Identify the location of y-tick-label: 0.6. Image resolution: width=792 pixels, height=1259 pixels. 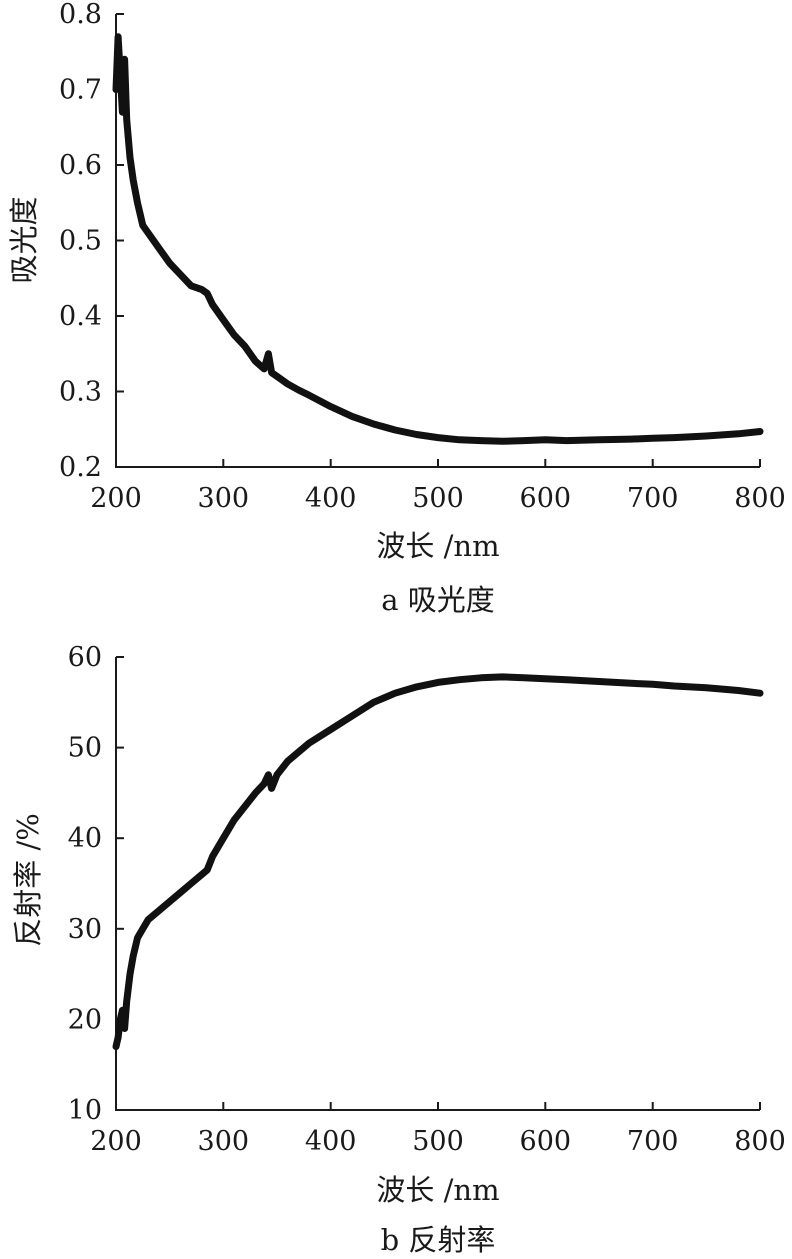
(80, 165).